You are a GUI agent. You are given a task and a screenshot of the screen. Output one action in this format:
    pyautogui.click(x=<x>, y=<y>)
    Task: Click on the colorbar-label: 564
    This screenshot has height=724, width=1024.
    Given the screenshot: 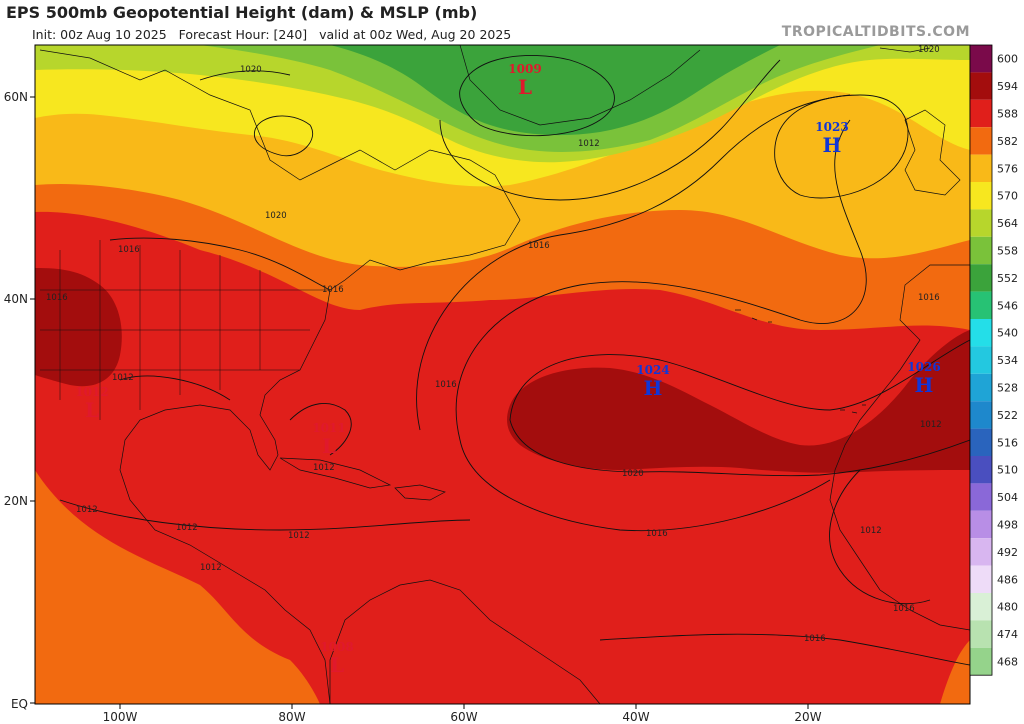 What is the action you would take?
    pyautogui.click(x=1007, y=223)
    